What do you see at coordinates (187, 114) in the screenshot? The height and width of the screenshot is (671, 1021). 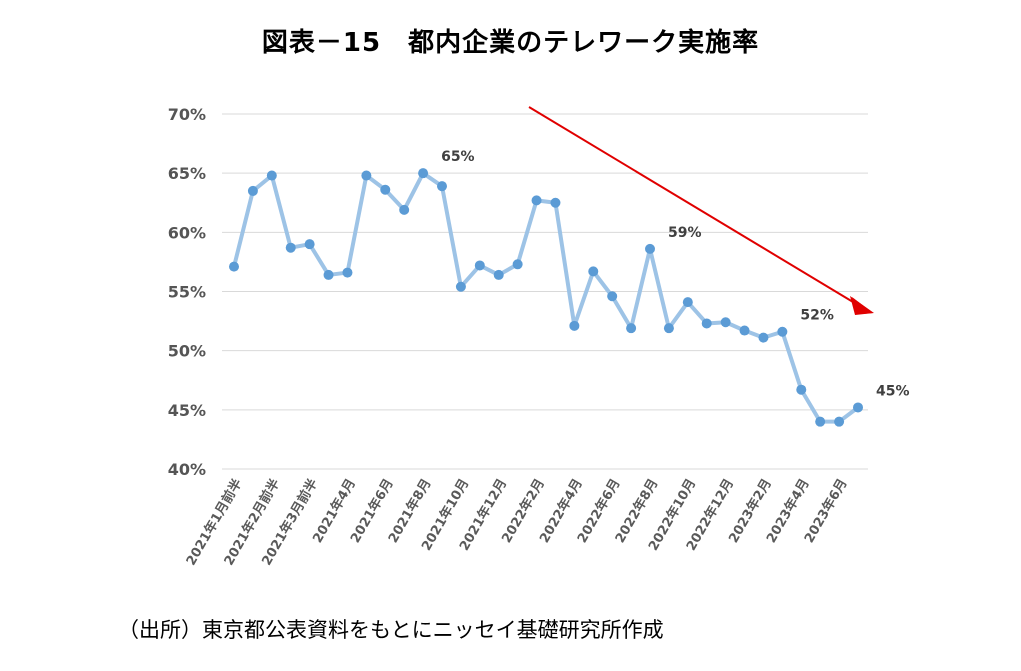 I see `y-tick-label: 70%` at bounding box center [187, 114].